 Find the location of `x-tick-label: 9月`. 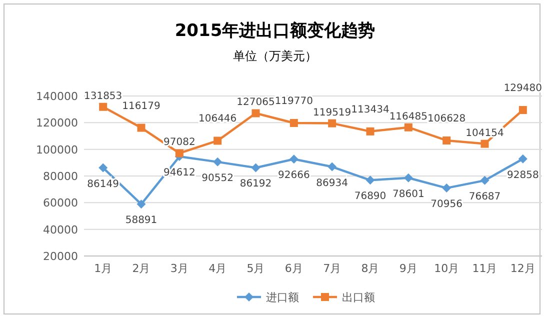

x-tick-label: 9月 is located at coordinates (408, 268).